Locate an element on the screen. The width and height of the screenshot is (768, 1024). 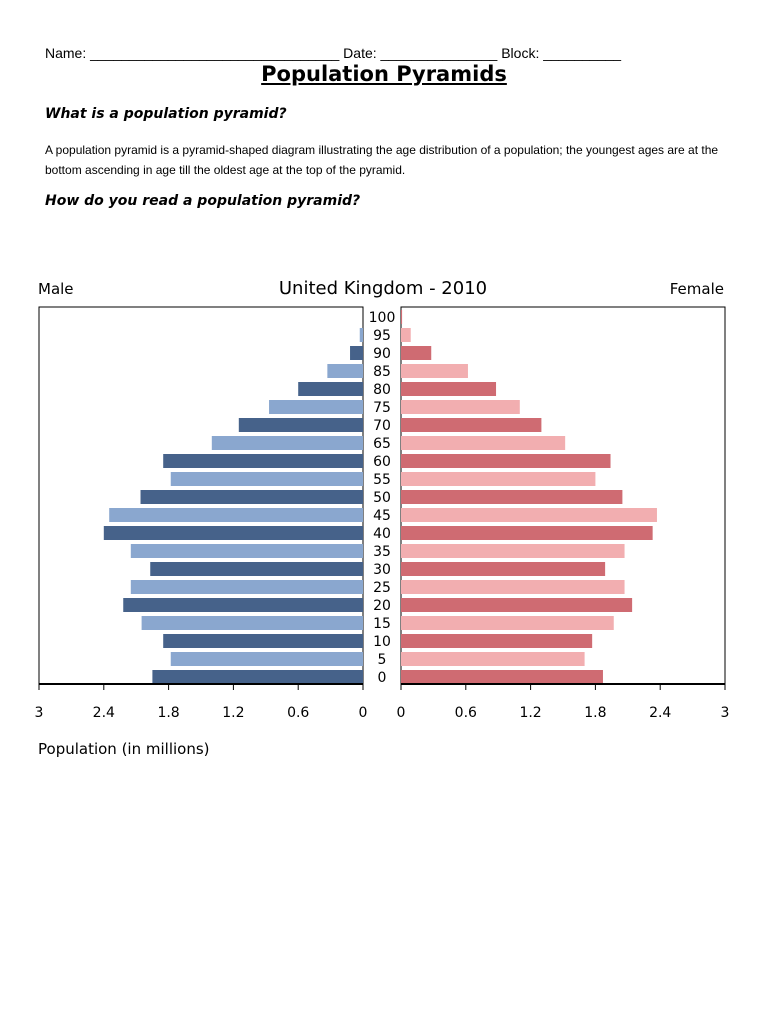
age-label-95: 95 is located at coordinates (382, 336).